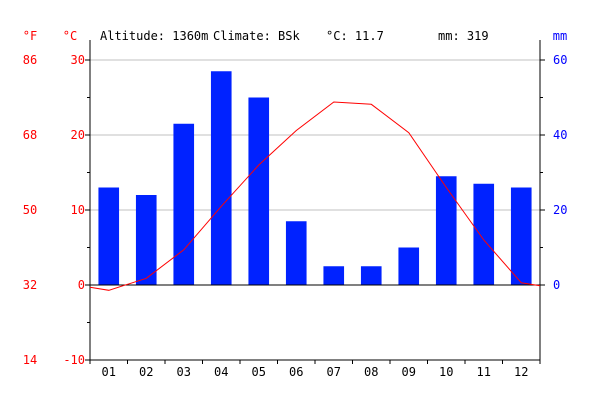 This screenshot has height=400, width=600. What do you see at coordinates (30, 210) in the screenshot?
I see `fahrenheit-tick-label: 50` at bounding box center [30, 210].